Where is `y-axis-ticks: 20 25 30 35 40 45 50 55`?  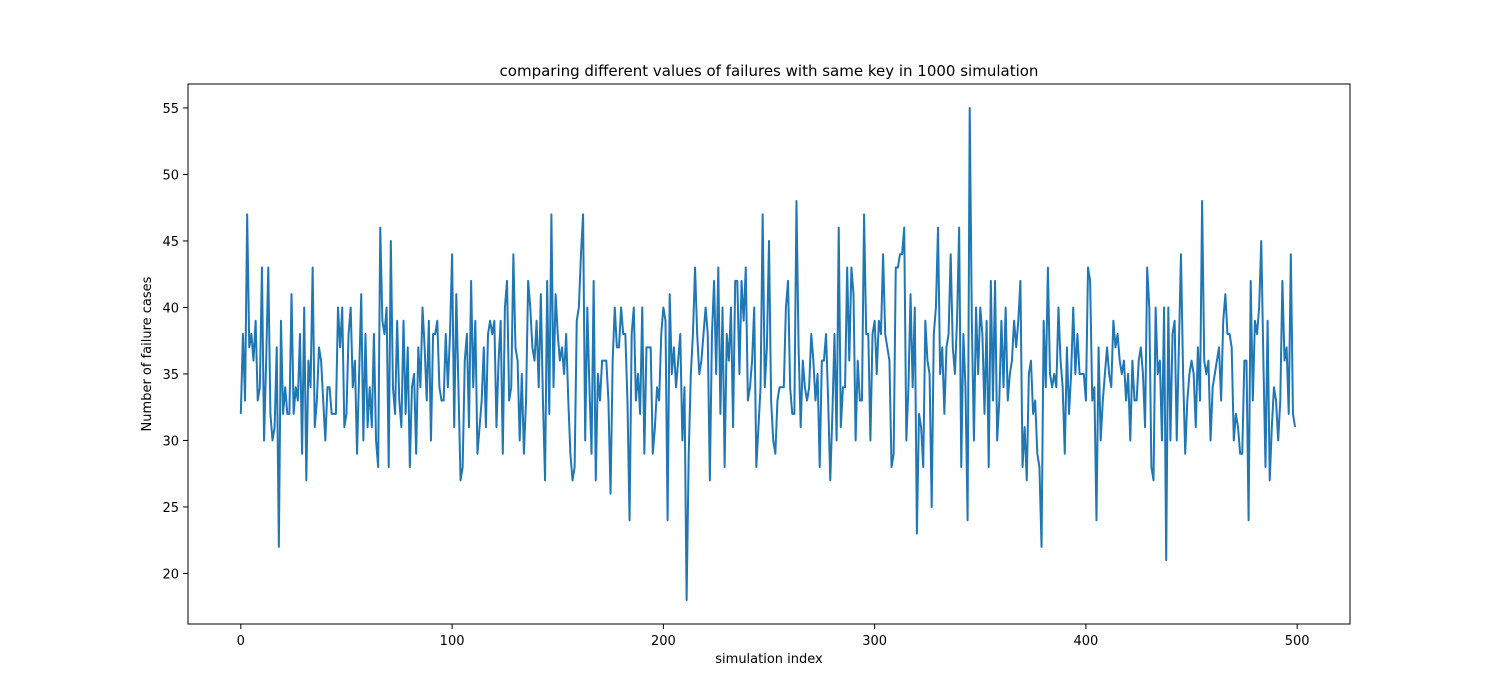
y-axis-ticks: 20 25 30 35 40 45 50 55 is located at coordinates (175, 342).